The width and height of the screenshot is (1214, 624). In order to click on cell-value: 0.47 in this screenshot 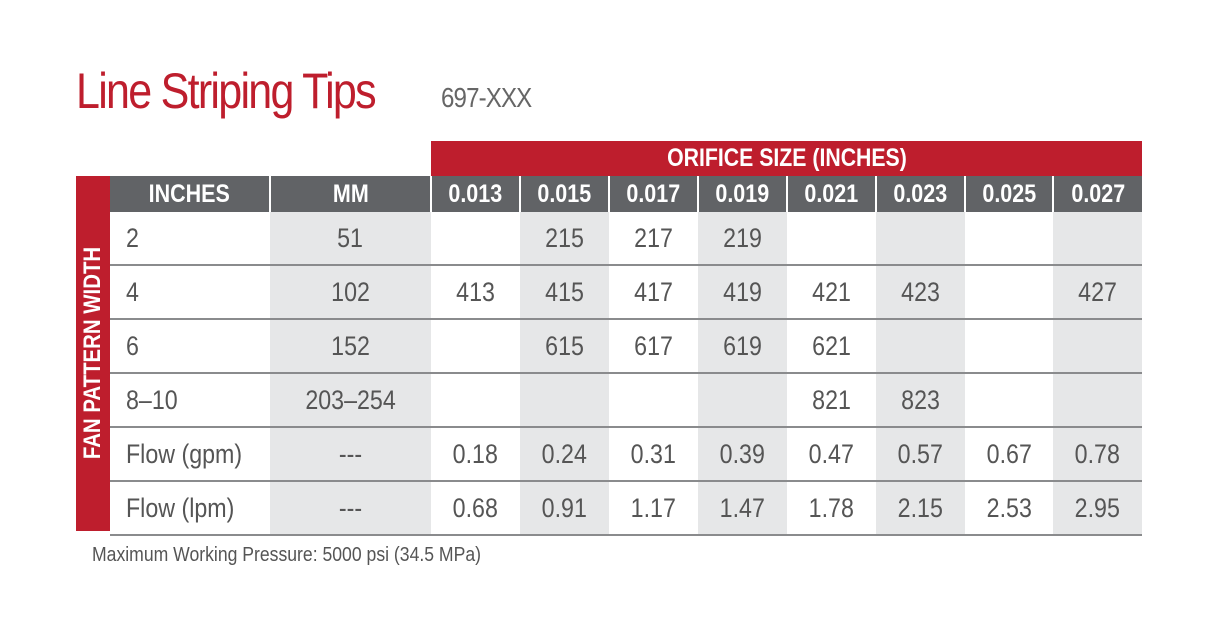, I will do `click(831, 453)`.